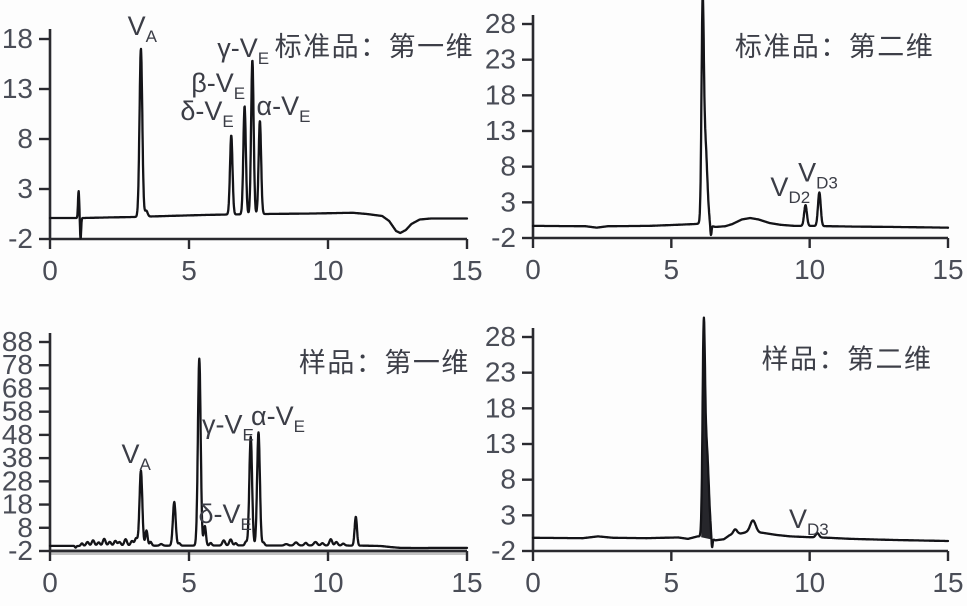  I want to click on panel-title: 标准品：第二维, so click(835, 47).